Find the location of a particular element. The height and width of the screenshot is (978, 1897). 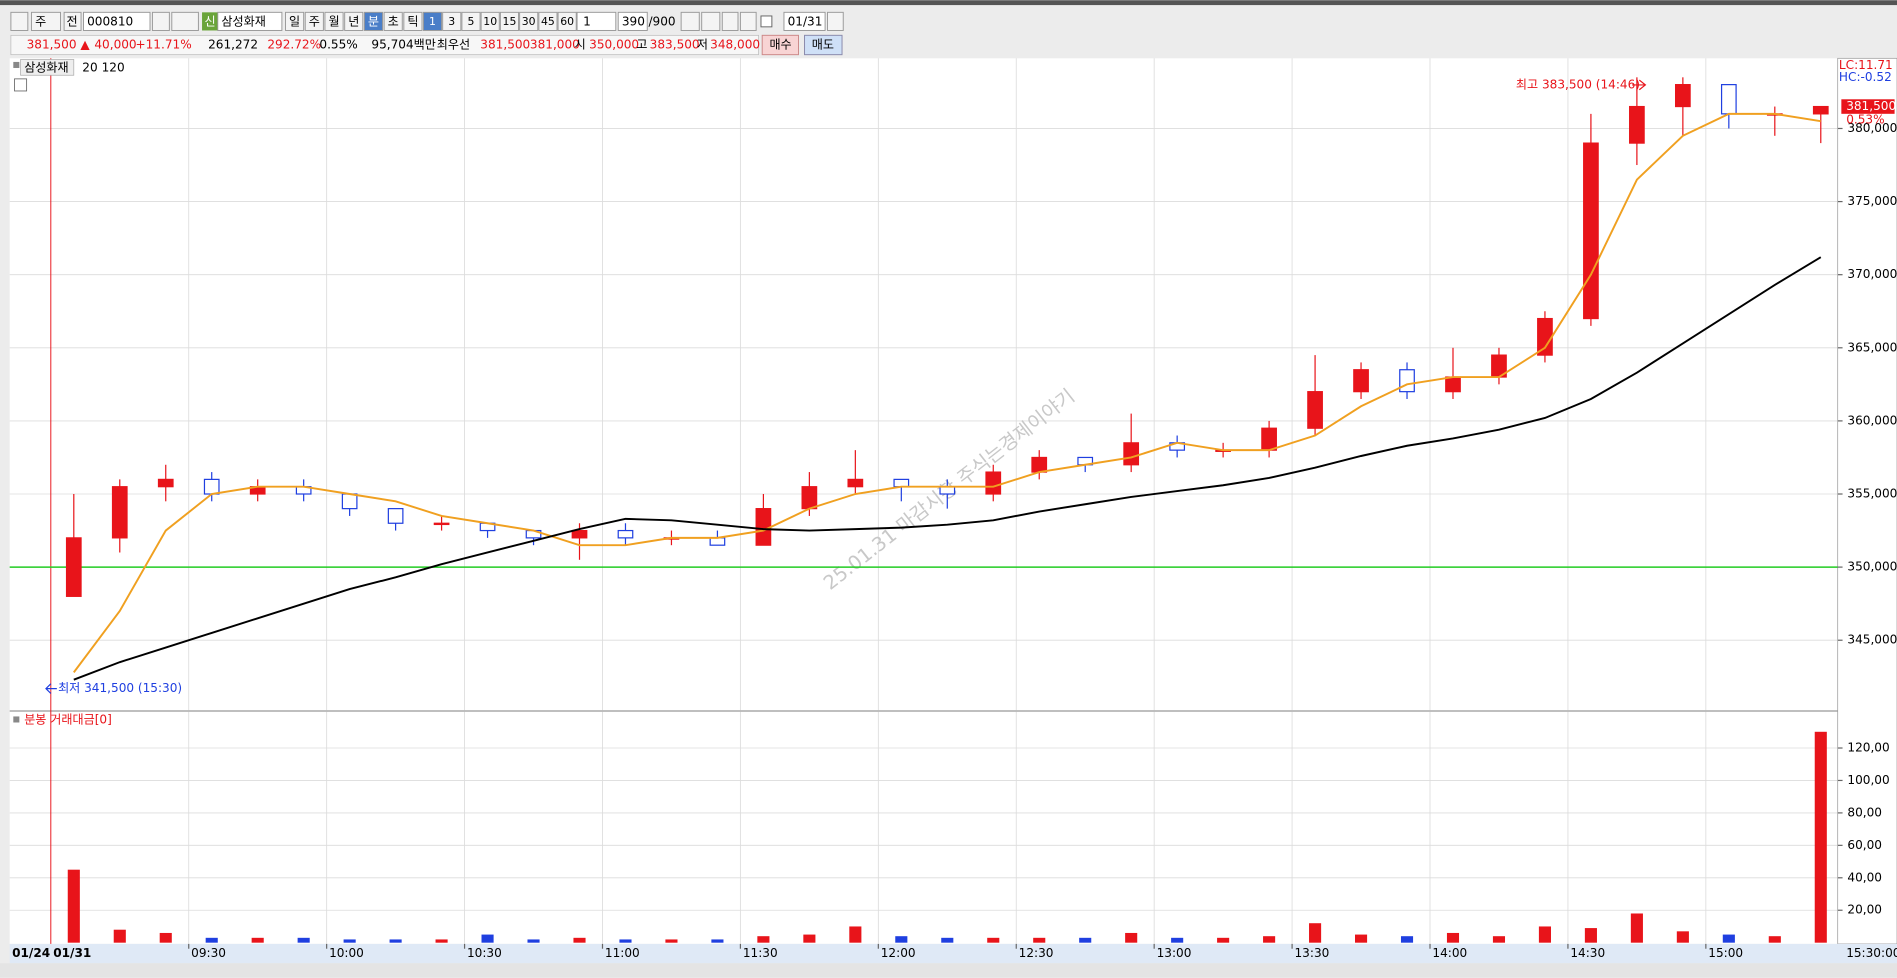

sell-text: 매도 is located at coordinates (823, 44).